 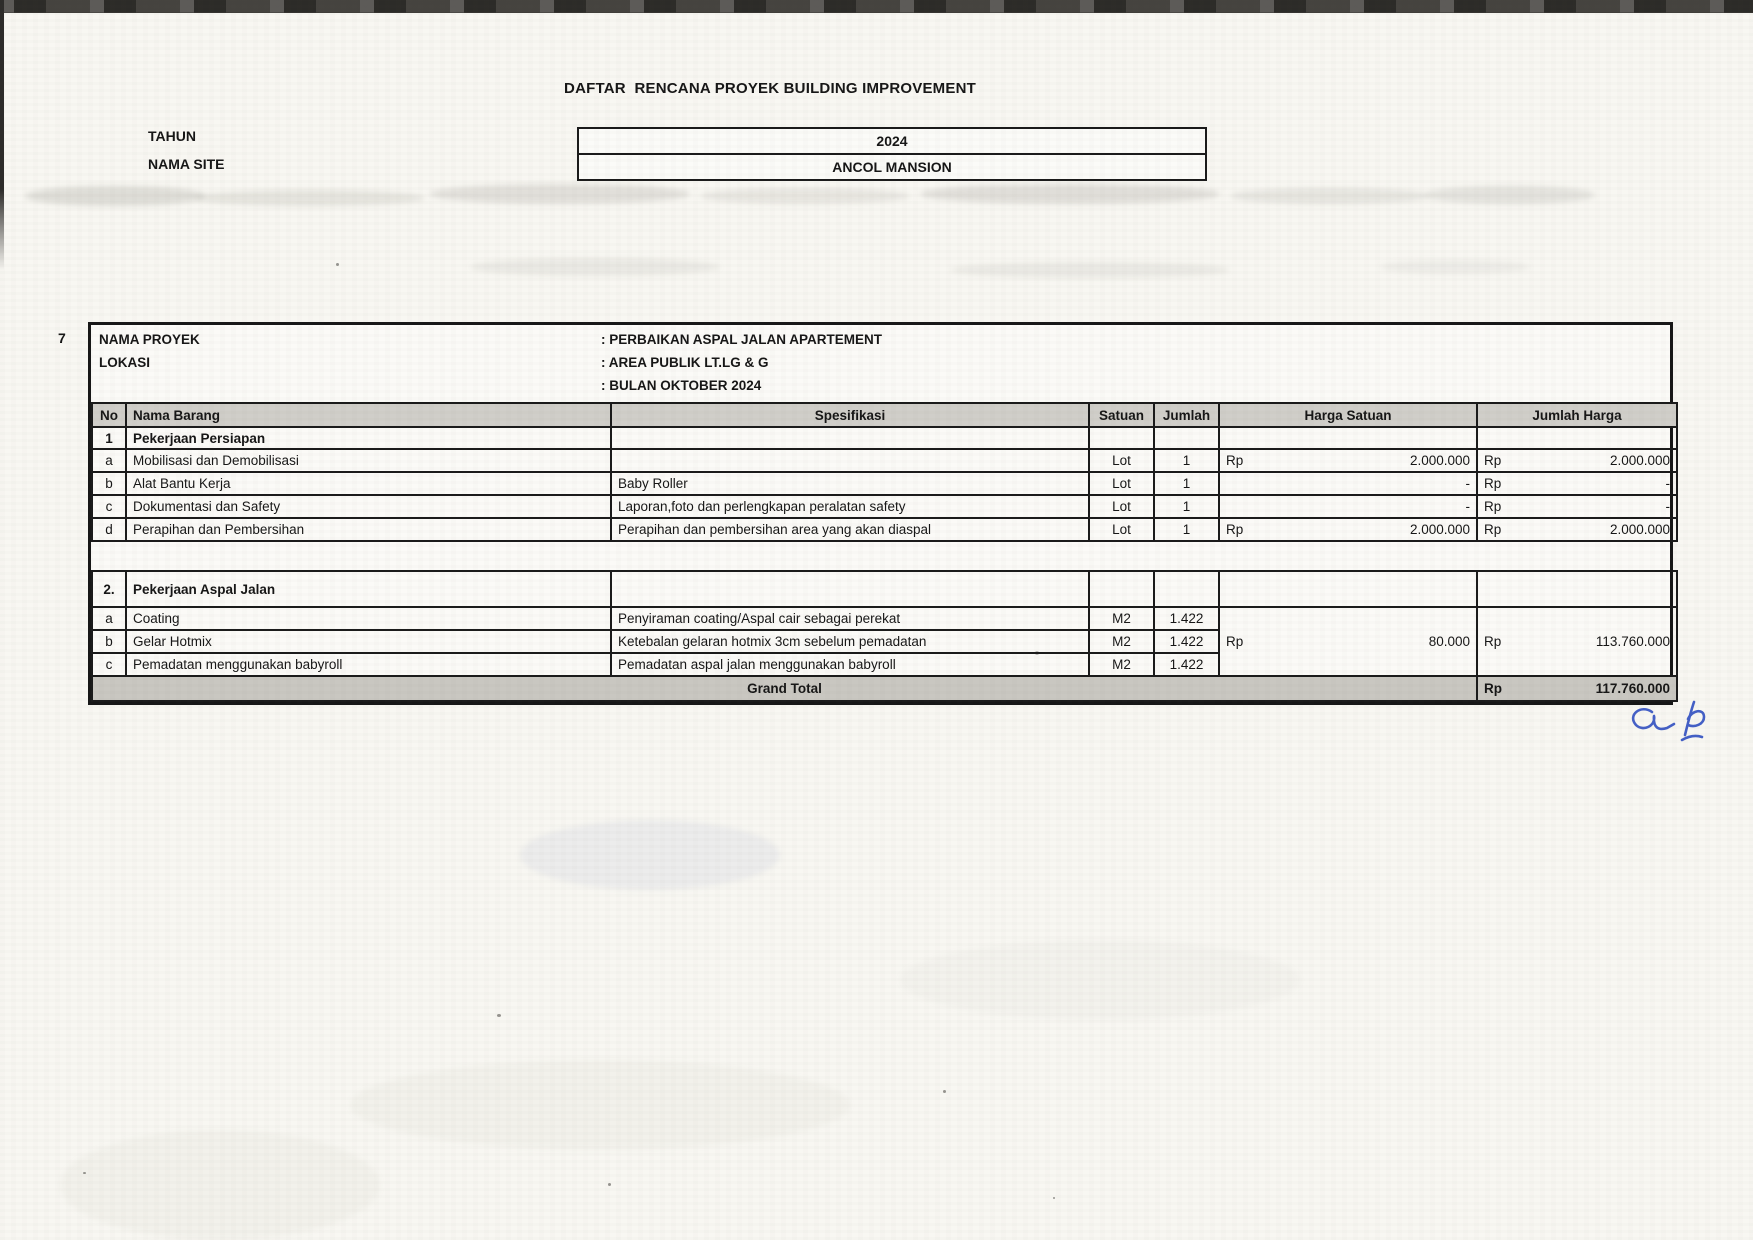 I want to click on grand-total-row: Grand Total Rp 117.760.000, so click(x=884, y=688).